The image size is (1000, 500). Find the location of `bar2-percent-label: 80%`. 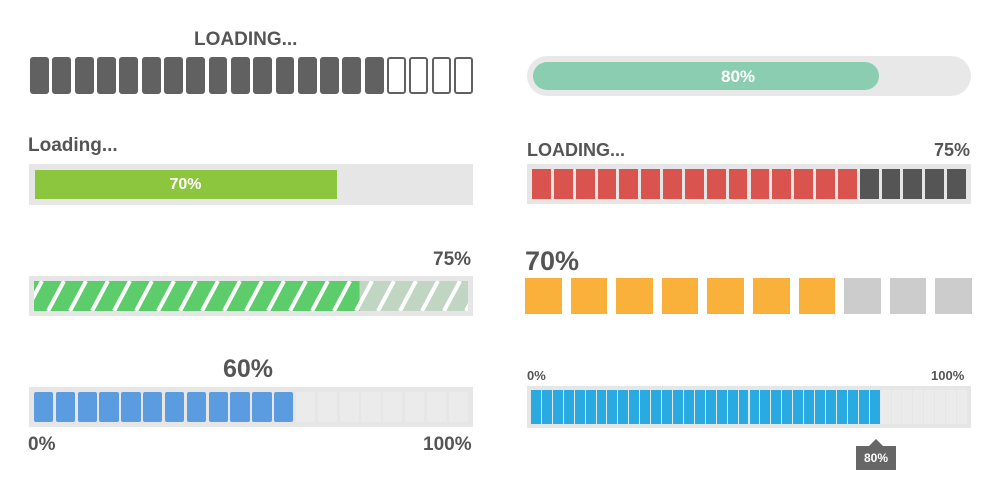

bar2-percent-label: 80% is located at coordinates (738, 76).